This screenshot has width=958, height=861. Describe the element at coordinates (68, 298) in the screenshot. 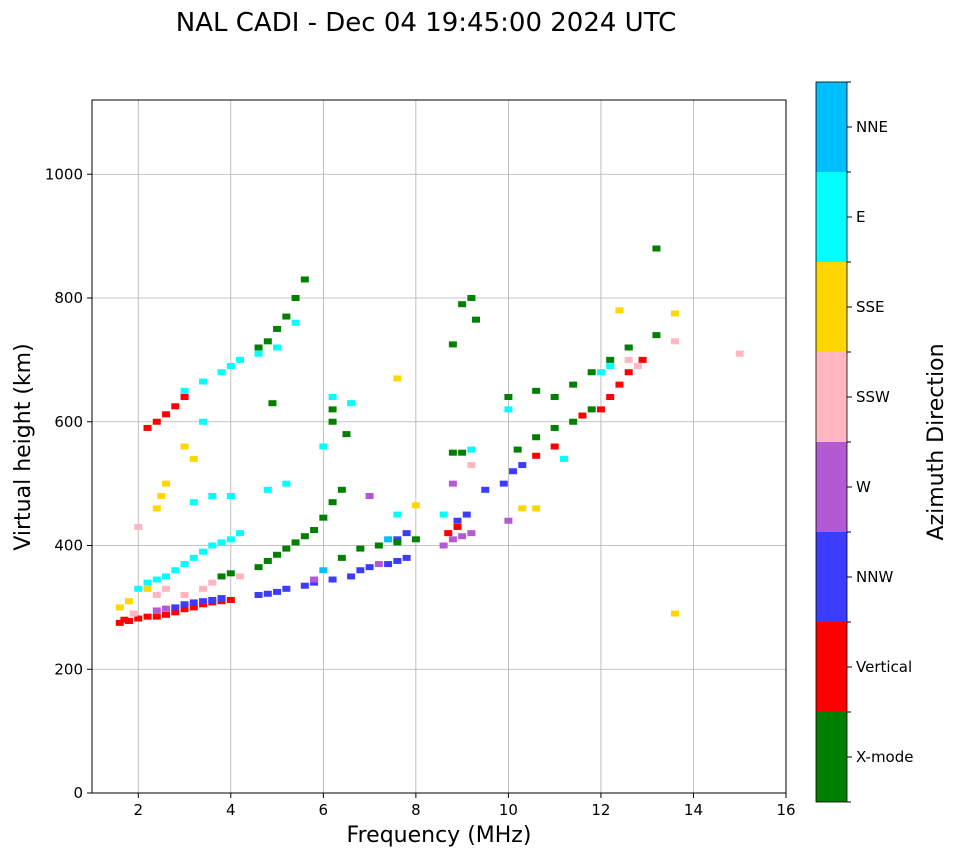

I see `y-tick-label: 800` at that location.